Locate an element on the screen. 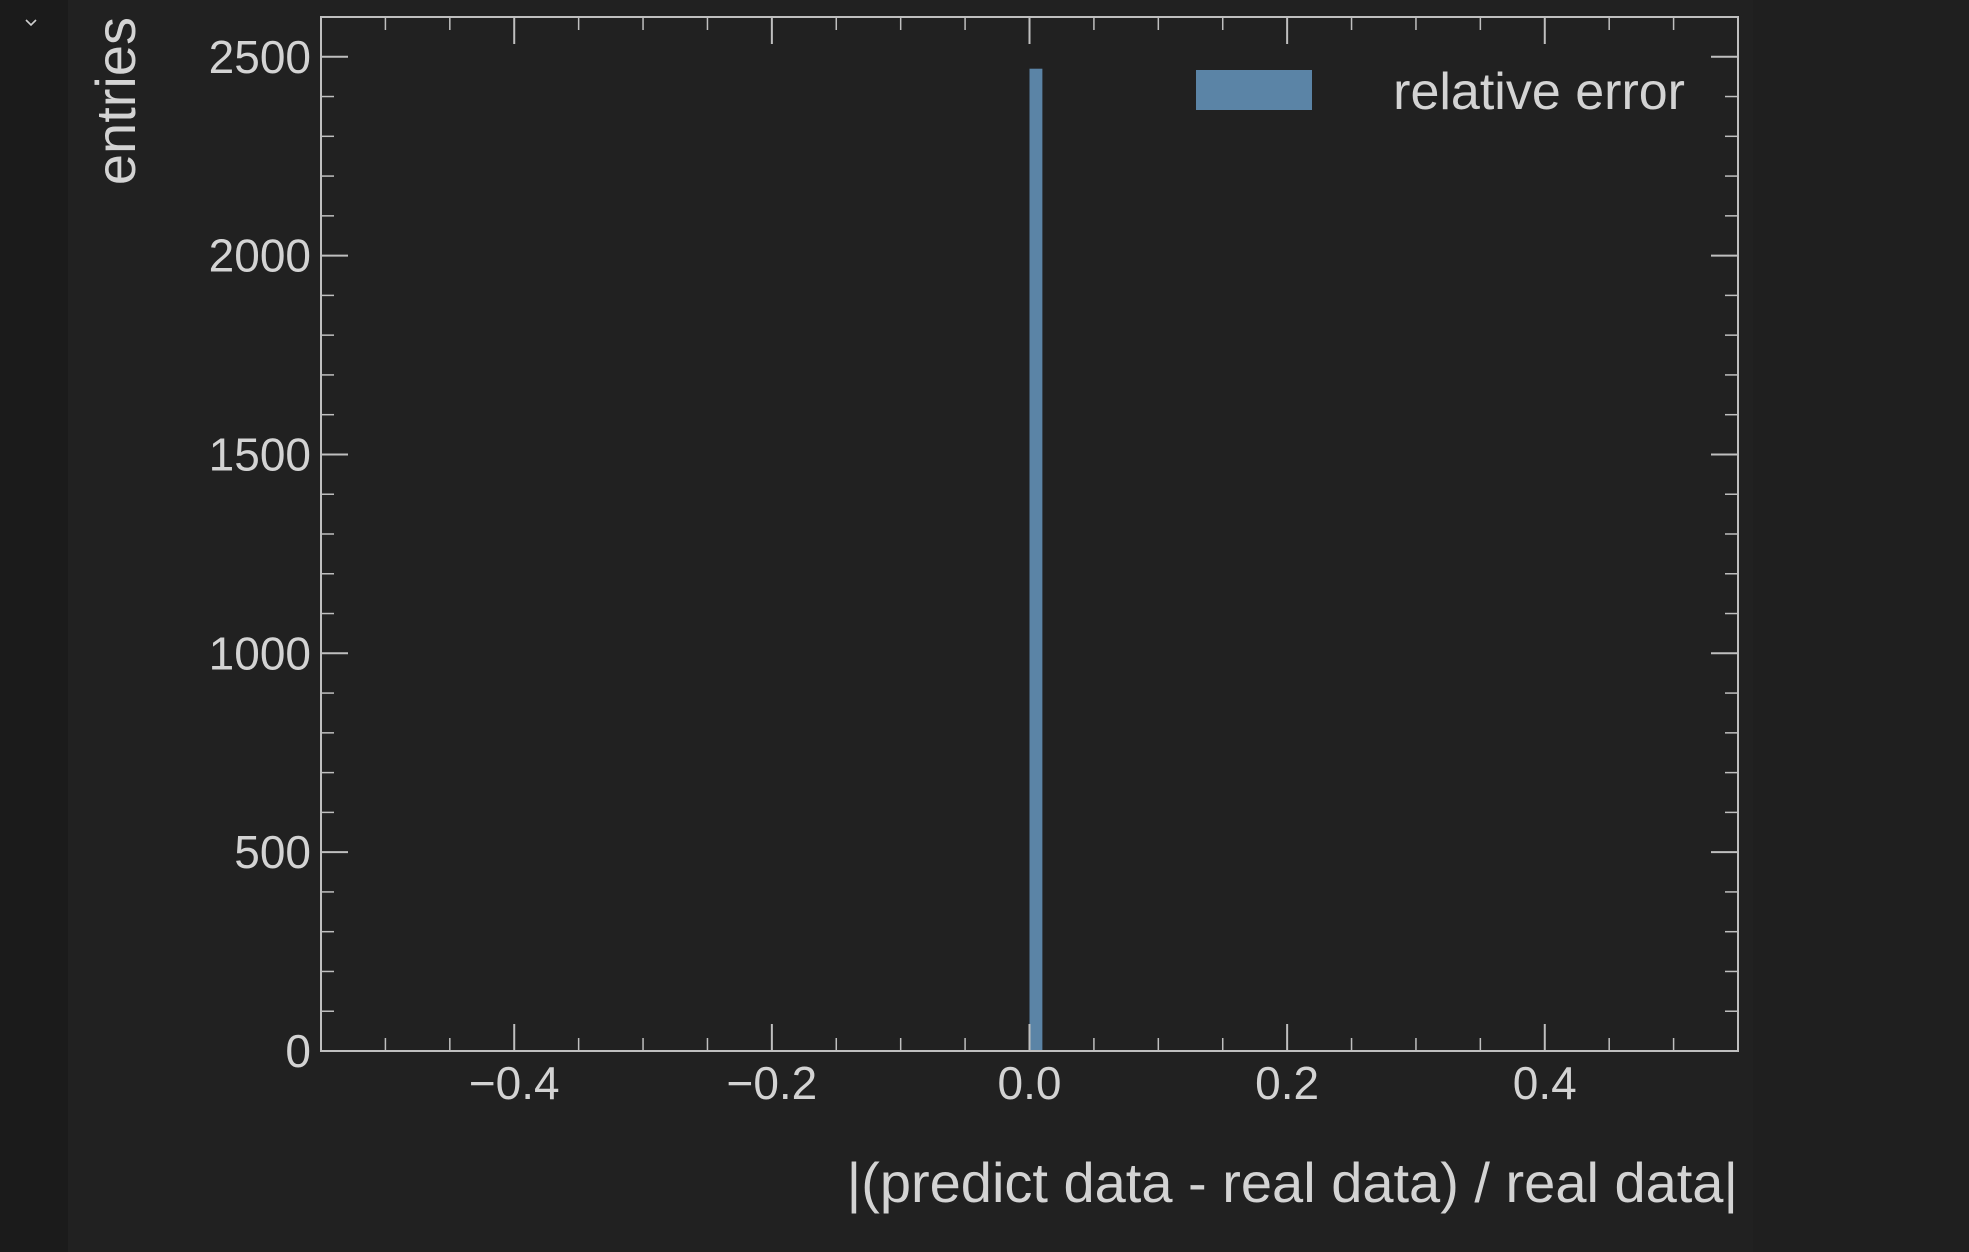 The image size is (1969, 1252). x-tick-label: −0.2 is located at coordinates (771, 1083).